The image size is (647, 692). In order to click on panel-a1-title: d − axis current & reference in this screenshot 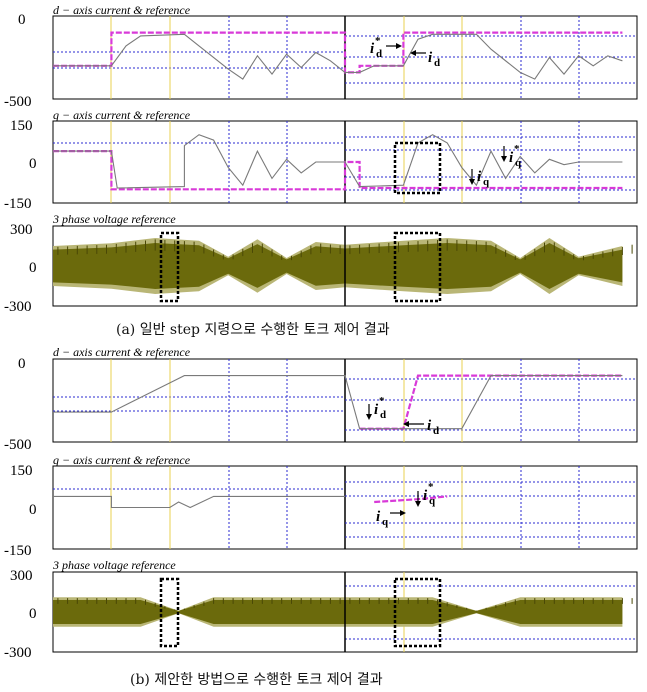, I will do `click(122, 10)`.